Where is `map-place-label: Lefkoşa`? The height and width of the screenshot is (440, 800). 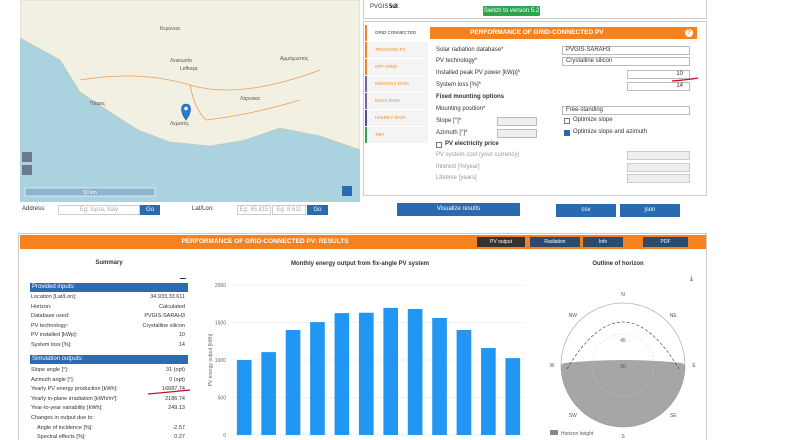
map-place-label: Lefkoşa is located at coordinates (189, 69).